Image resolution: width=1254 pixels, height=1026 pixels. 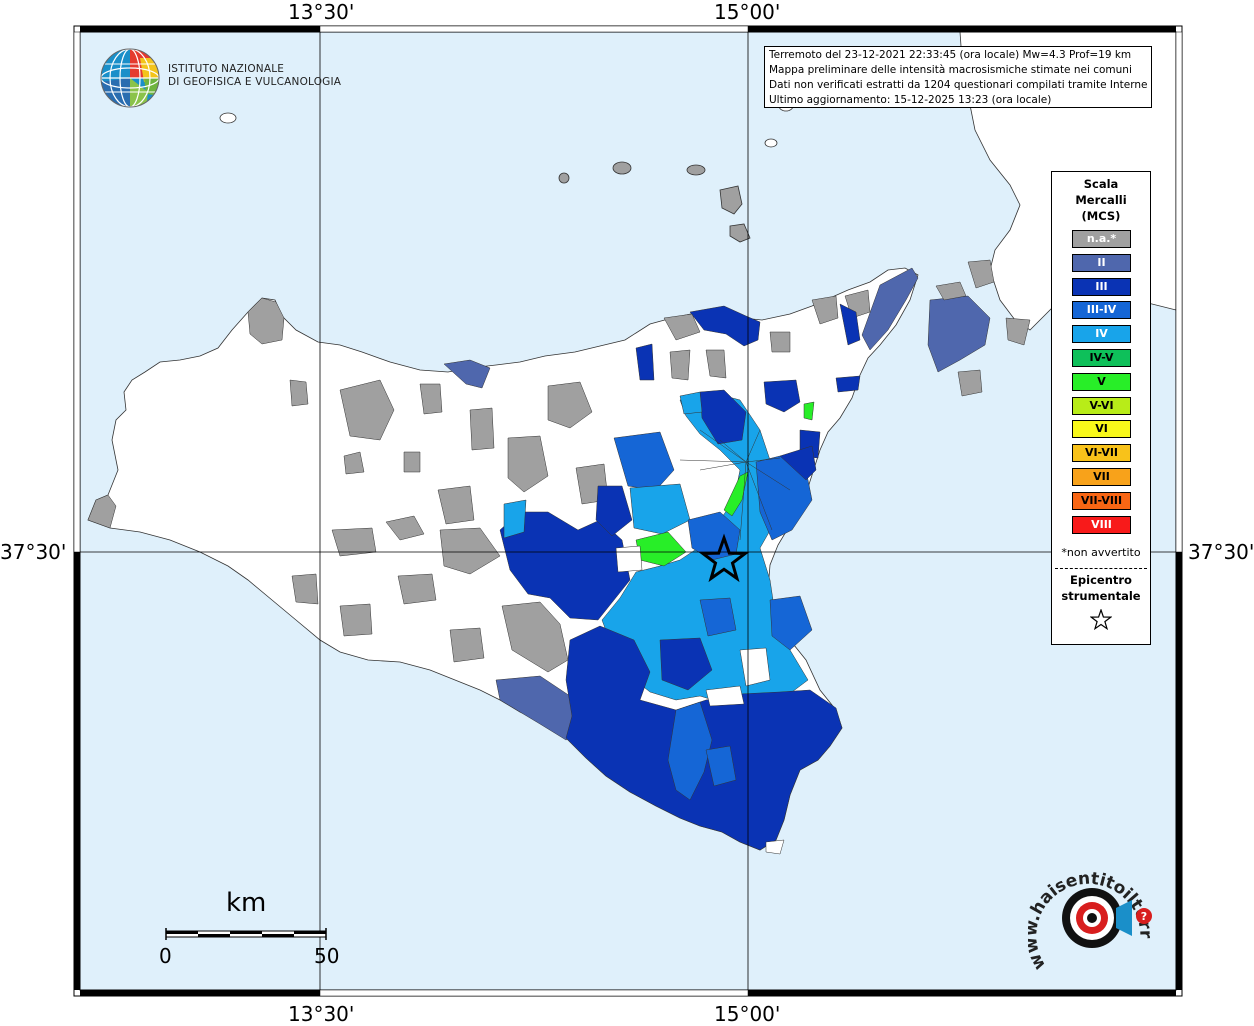 I want to click on legend-title-line: Scala, so click(x=1101, y=184).